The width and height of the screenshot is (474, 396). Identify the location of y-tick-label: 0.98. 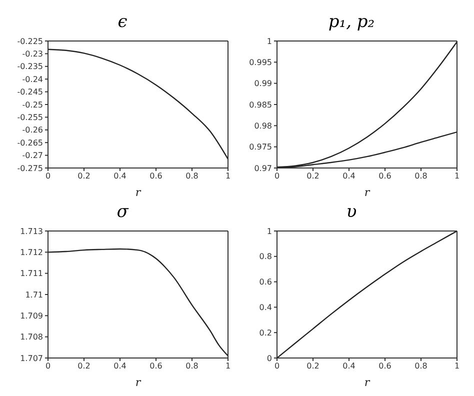
(263, 126).